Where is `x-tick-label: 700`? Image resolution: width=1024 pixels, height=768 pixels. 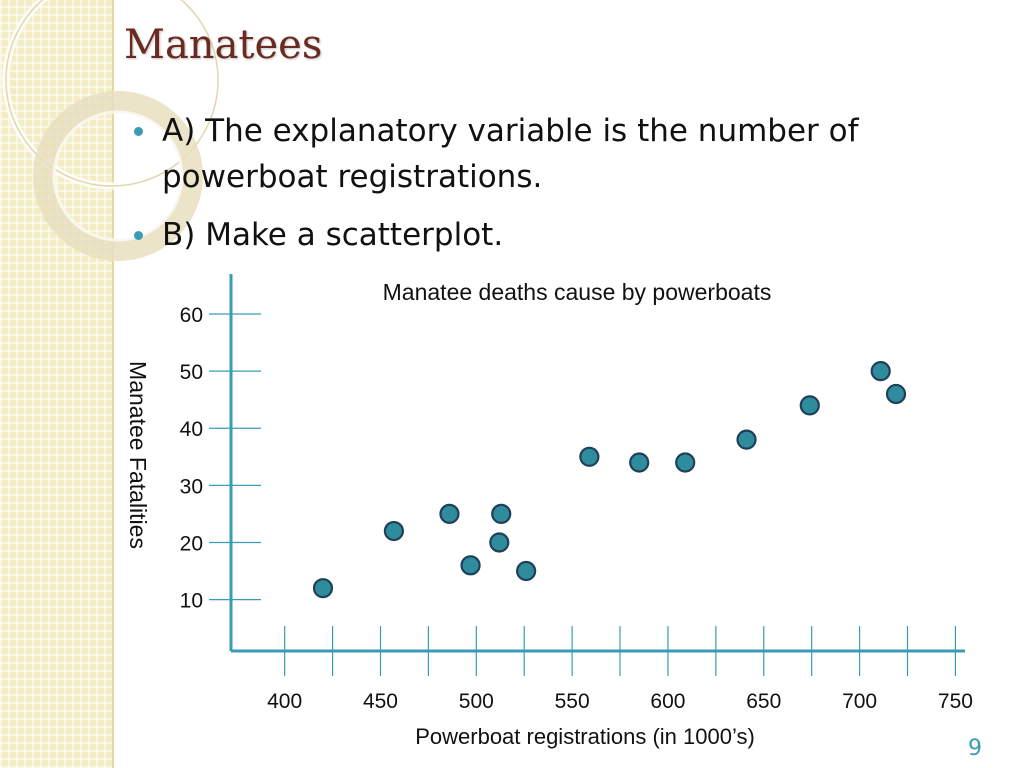
x-tick-label: 700 is located at coordinates (859, 701).